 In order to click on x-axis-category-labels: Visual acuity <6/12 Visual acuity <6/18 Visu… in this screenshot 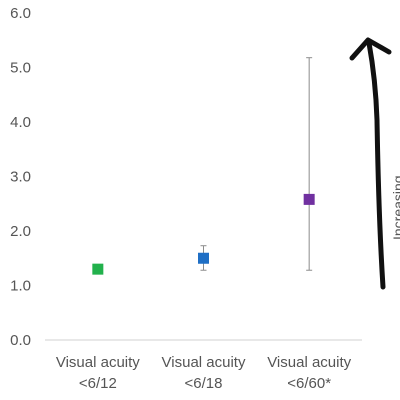, I will do `click(204, 373)`.